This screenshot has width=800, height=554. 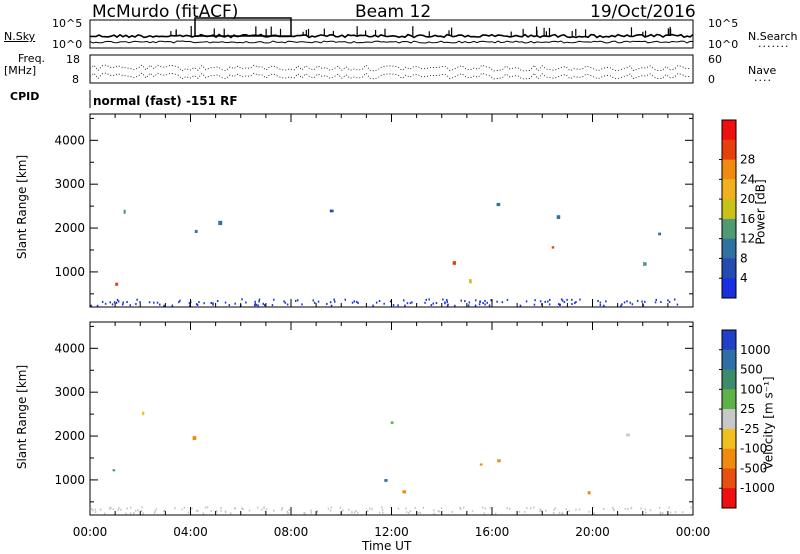 What do you see at coordinates (751, 370) in the screenshot?
I see `colorbar-tick-label: 500` at bounding box center [751, 370].